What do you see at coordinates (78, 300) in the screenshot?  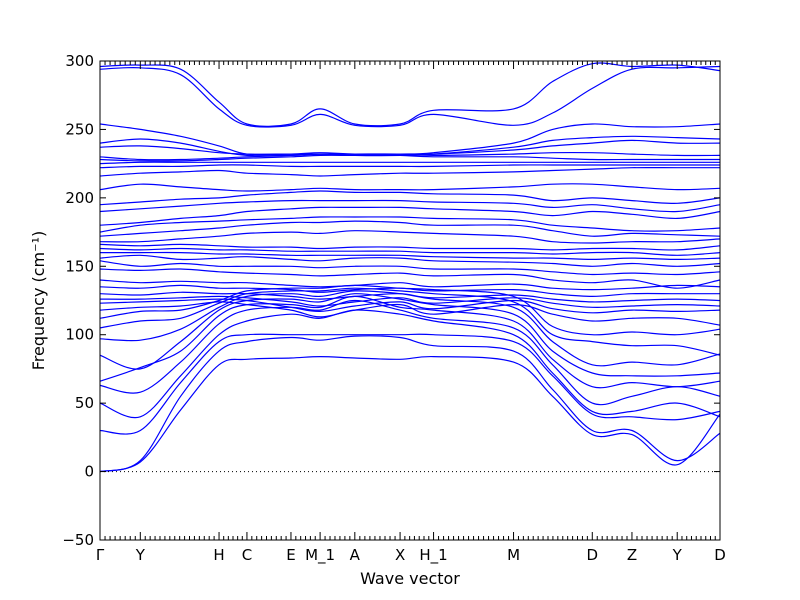 I see `y-tick-labels: −50 0 50 100 150 200 250 300` at bounding box center [78, 300].